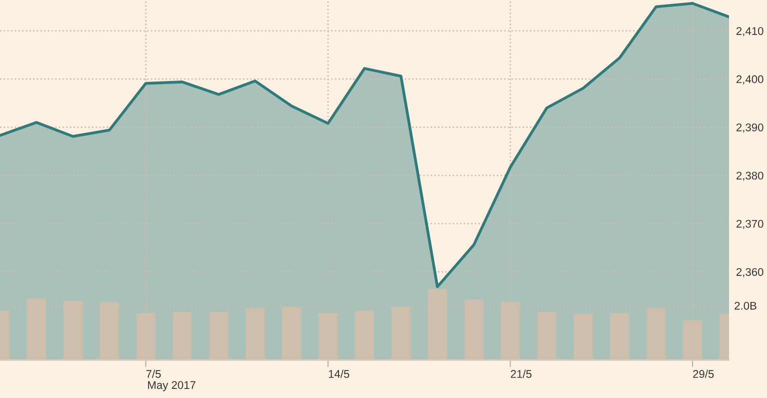 The height and width of the screenshot is (398, 767). What do you see at coordinates (750, 31) in the screenshot?
I see `y-tick-label: 2,410` at bounding box center [750, 31].